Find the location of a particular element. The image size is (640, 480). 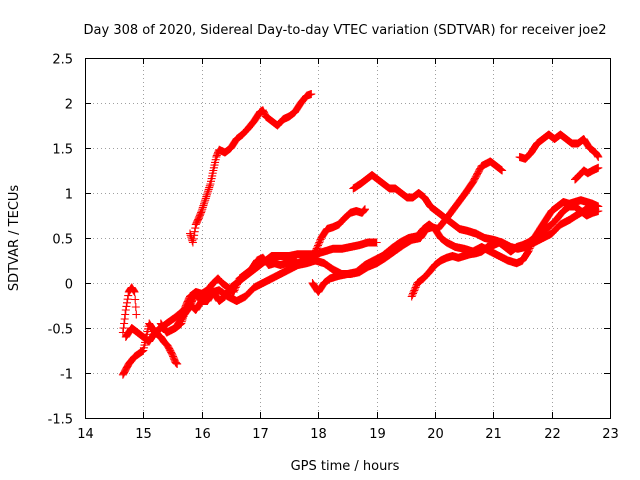

y-tick-label: 0 is located at coordinates (69, 285).